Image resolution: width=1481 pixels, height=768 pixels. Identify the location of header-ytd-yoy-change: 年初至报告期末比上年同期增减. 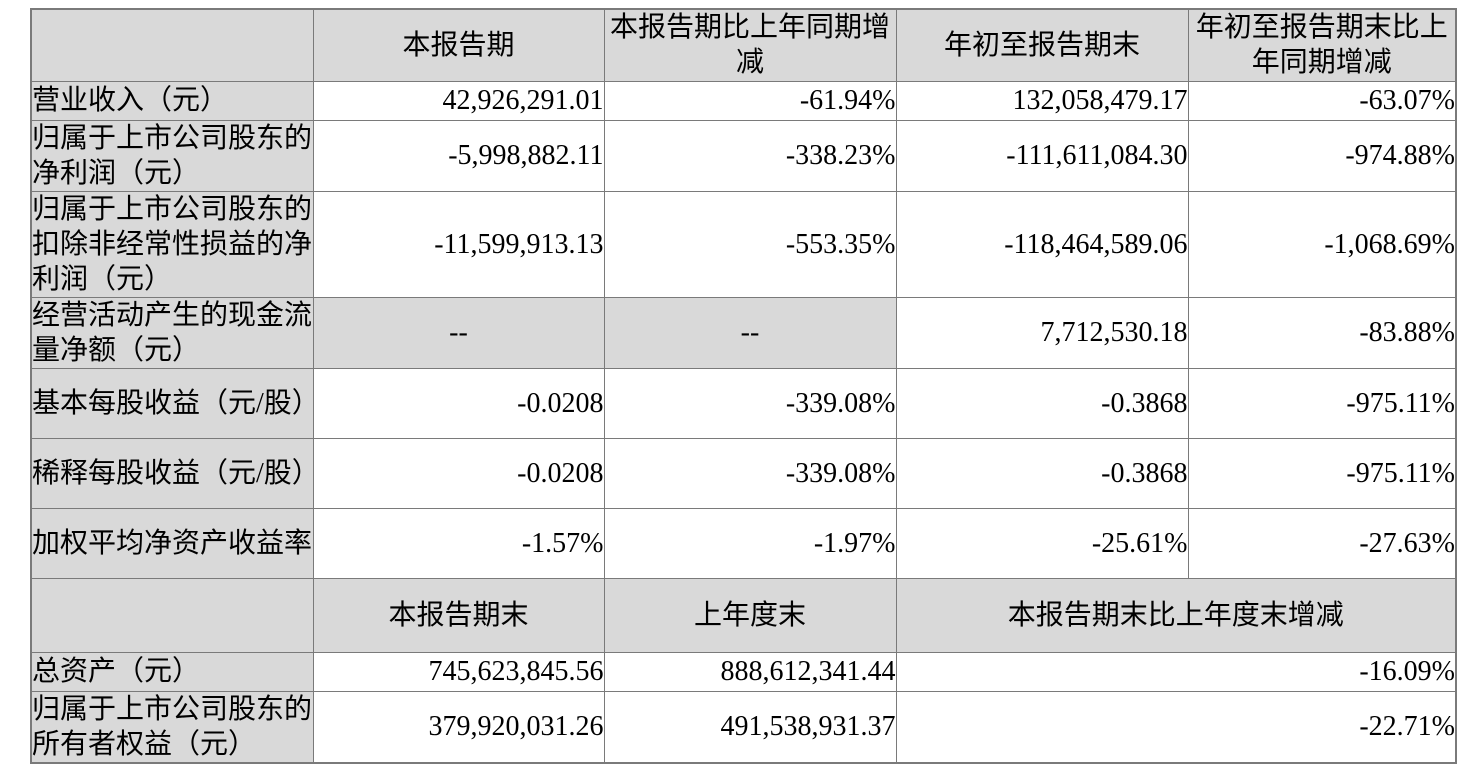
(1322, 45).